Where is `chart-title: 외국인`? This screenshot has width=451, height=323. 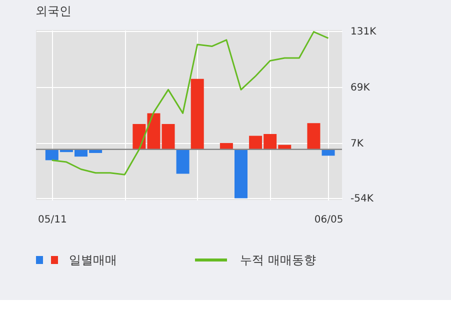
chart-title: 외국인 is located at coordinates (53, 11).